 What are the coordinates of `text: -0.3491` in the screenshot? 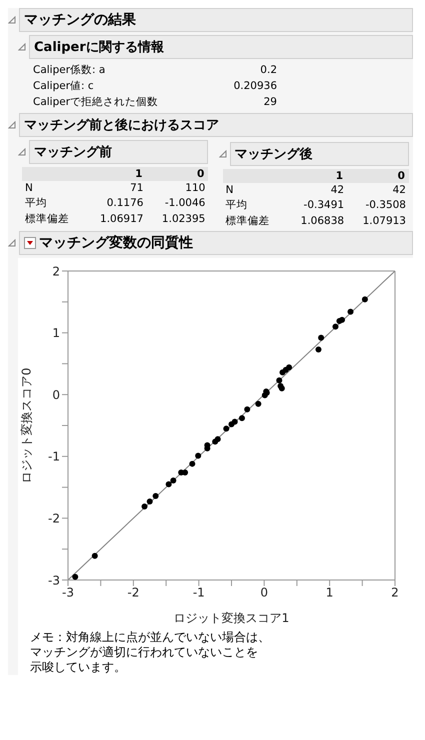 It's located at (324, 205).